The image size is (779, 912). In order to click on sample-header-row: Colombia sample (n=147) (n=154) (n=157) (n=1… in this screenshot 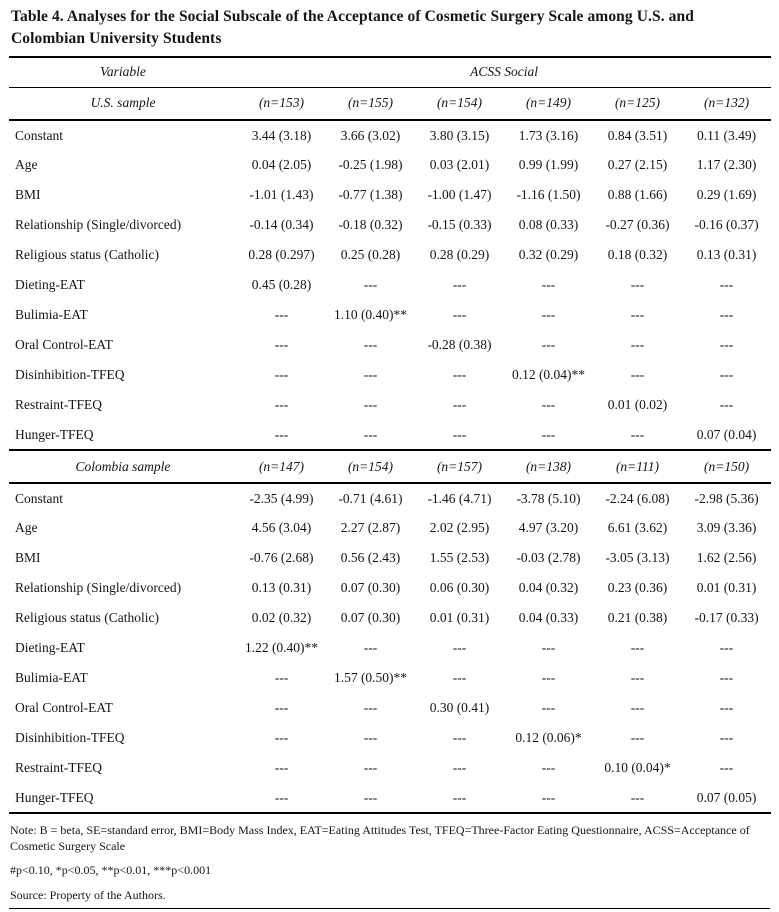, I will do `click(390, 467)`.